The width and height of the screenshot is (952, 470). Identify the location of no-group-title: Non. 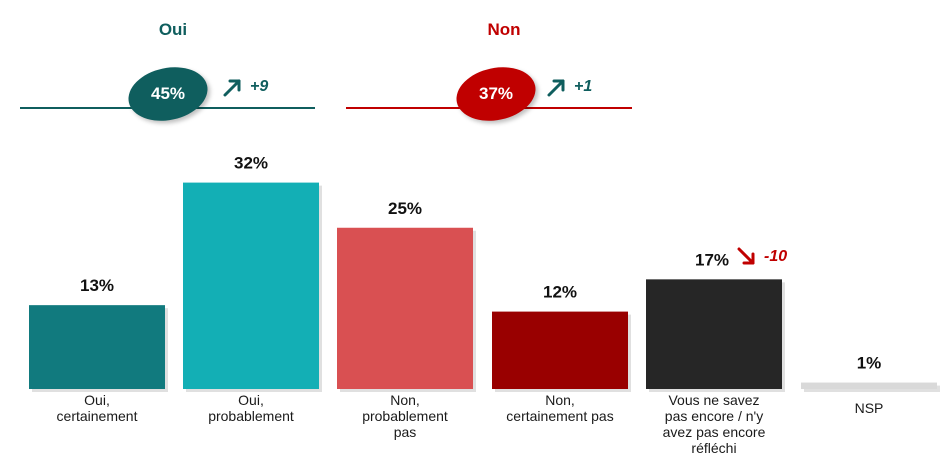
(504, 29).